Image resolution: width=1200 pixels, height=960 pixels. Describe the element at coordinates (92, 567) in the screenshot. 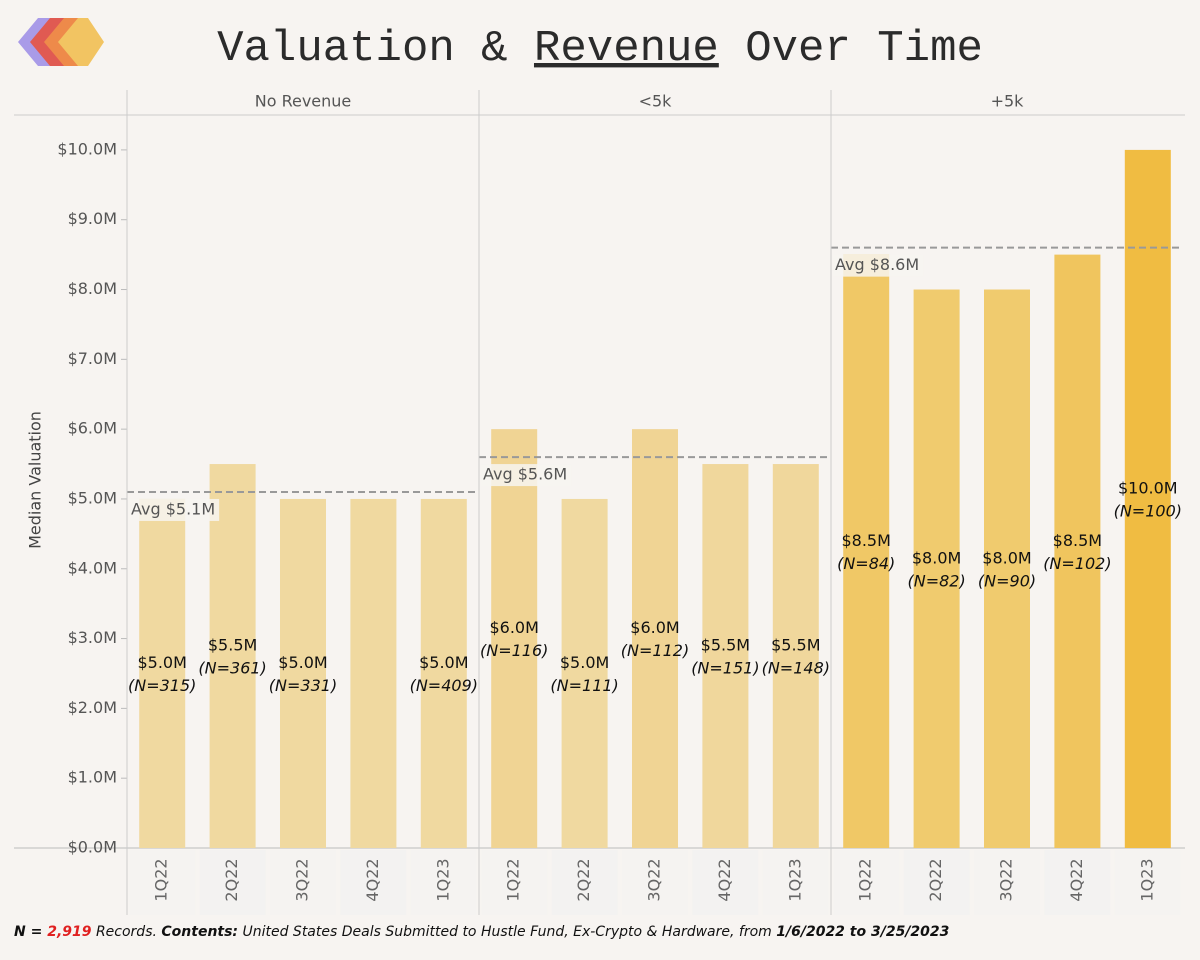

I see `y-tick-label: $4.0M` at that location.